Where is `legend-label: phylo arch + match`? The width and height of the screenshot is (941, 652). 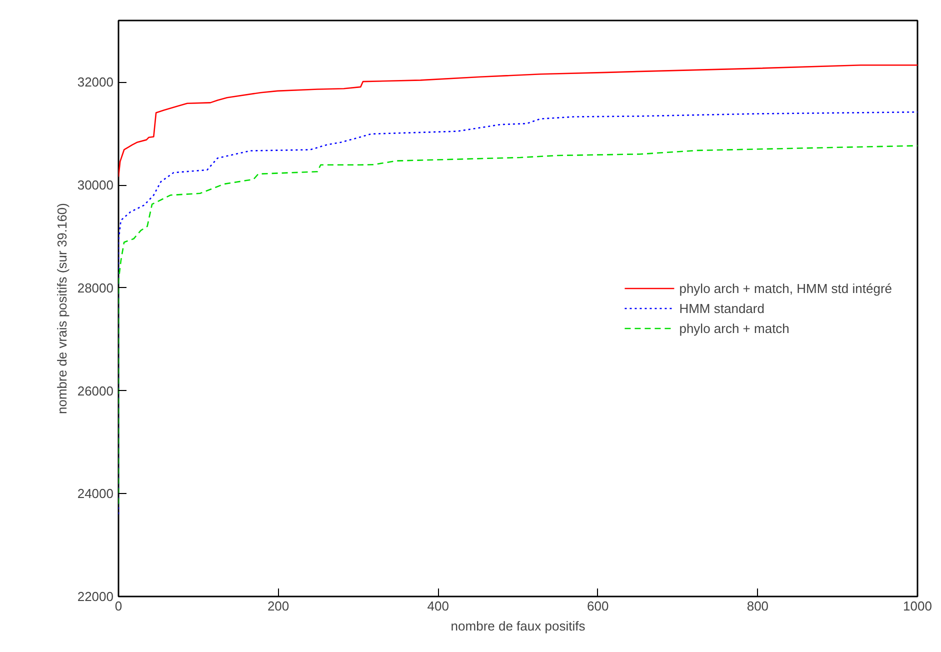
legend-label: phylo arch + match is located at coordinates (734, 328).